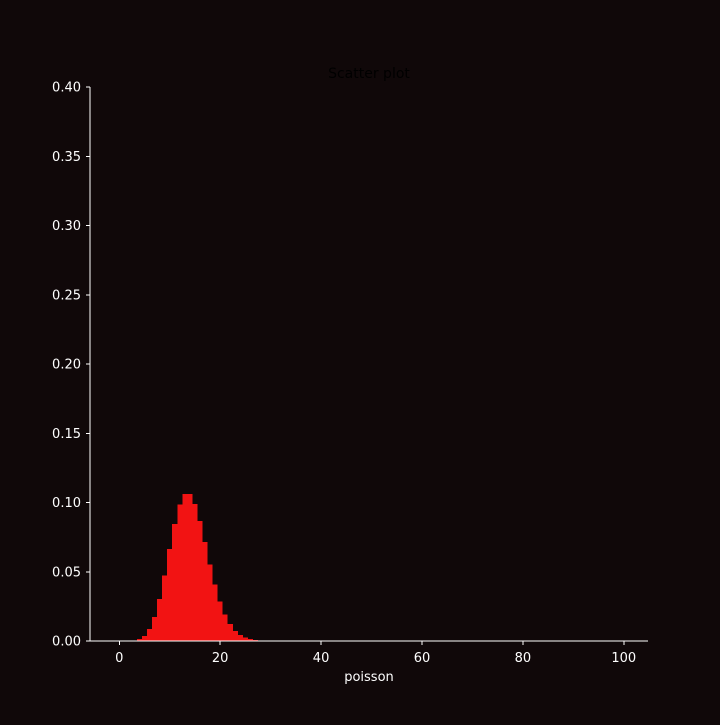  I want to click on chart-title: Scatter plot, so click(369, 74).